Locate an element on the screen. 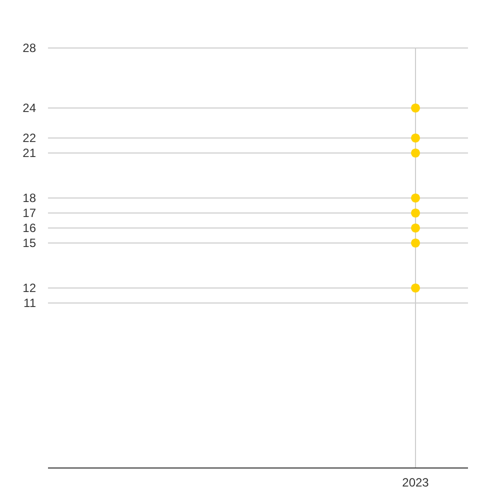 The height and width of the screenshot is (500, 500). y-tick-label: 11 is located at coordinates (30, 303).